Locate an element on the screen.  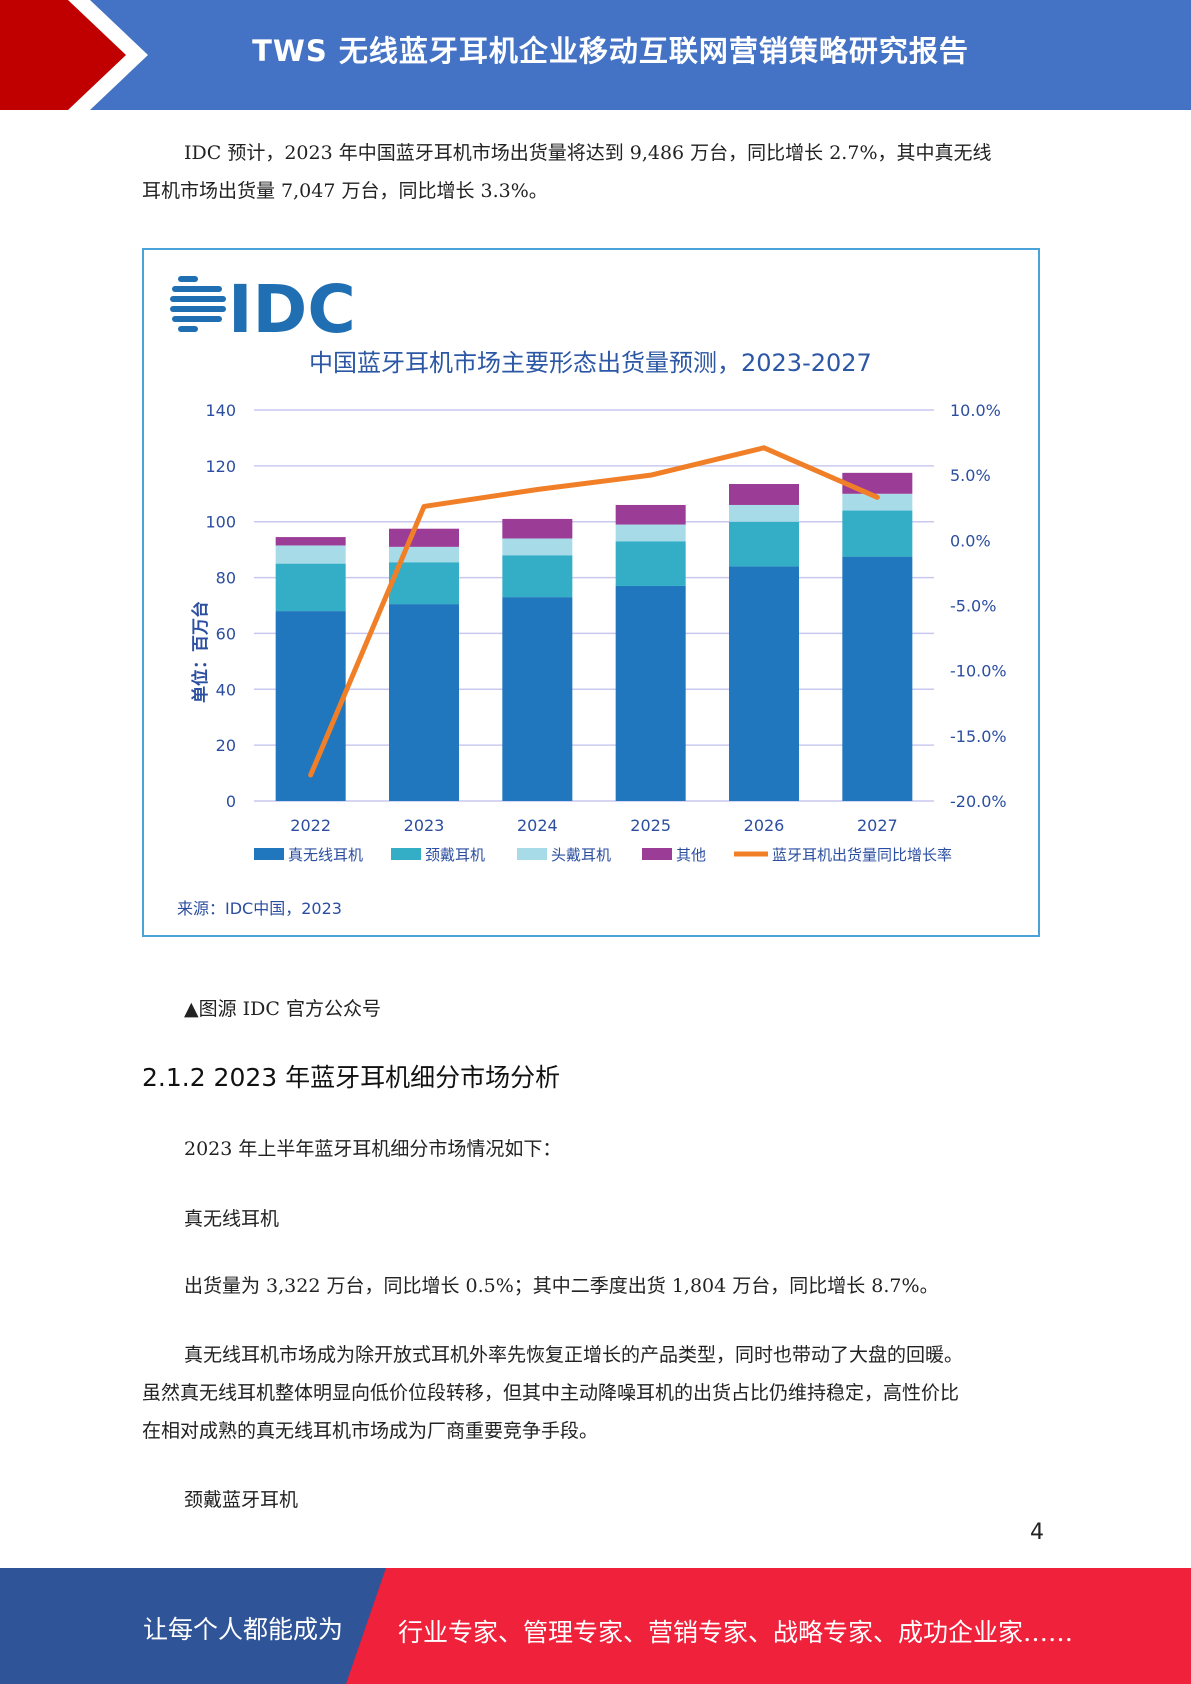
y2-axis-ticks: -20.0% -15.0% -10.0% -5.0% 0.0% 5.0% 10.0% is located at coordinates (978, 606).